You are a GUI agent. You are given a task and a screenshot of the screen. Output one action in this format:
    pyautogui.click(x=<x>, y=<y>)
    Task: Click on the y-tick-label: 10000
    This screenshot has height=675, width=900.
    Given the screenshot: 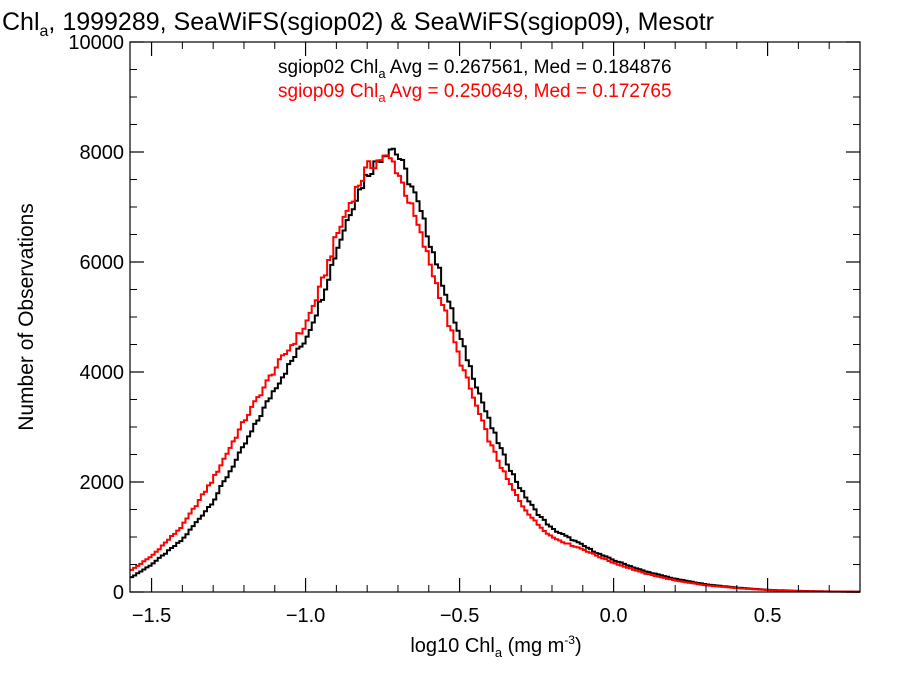 What is the action you would take?
    pyautogui.click(x=96, y=43)
    